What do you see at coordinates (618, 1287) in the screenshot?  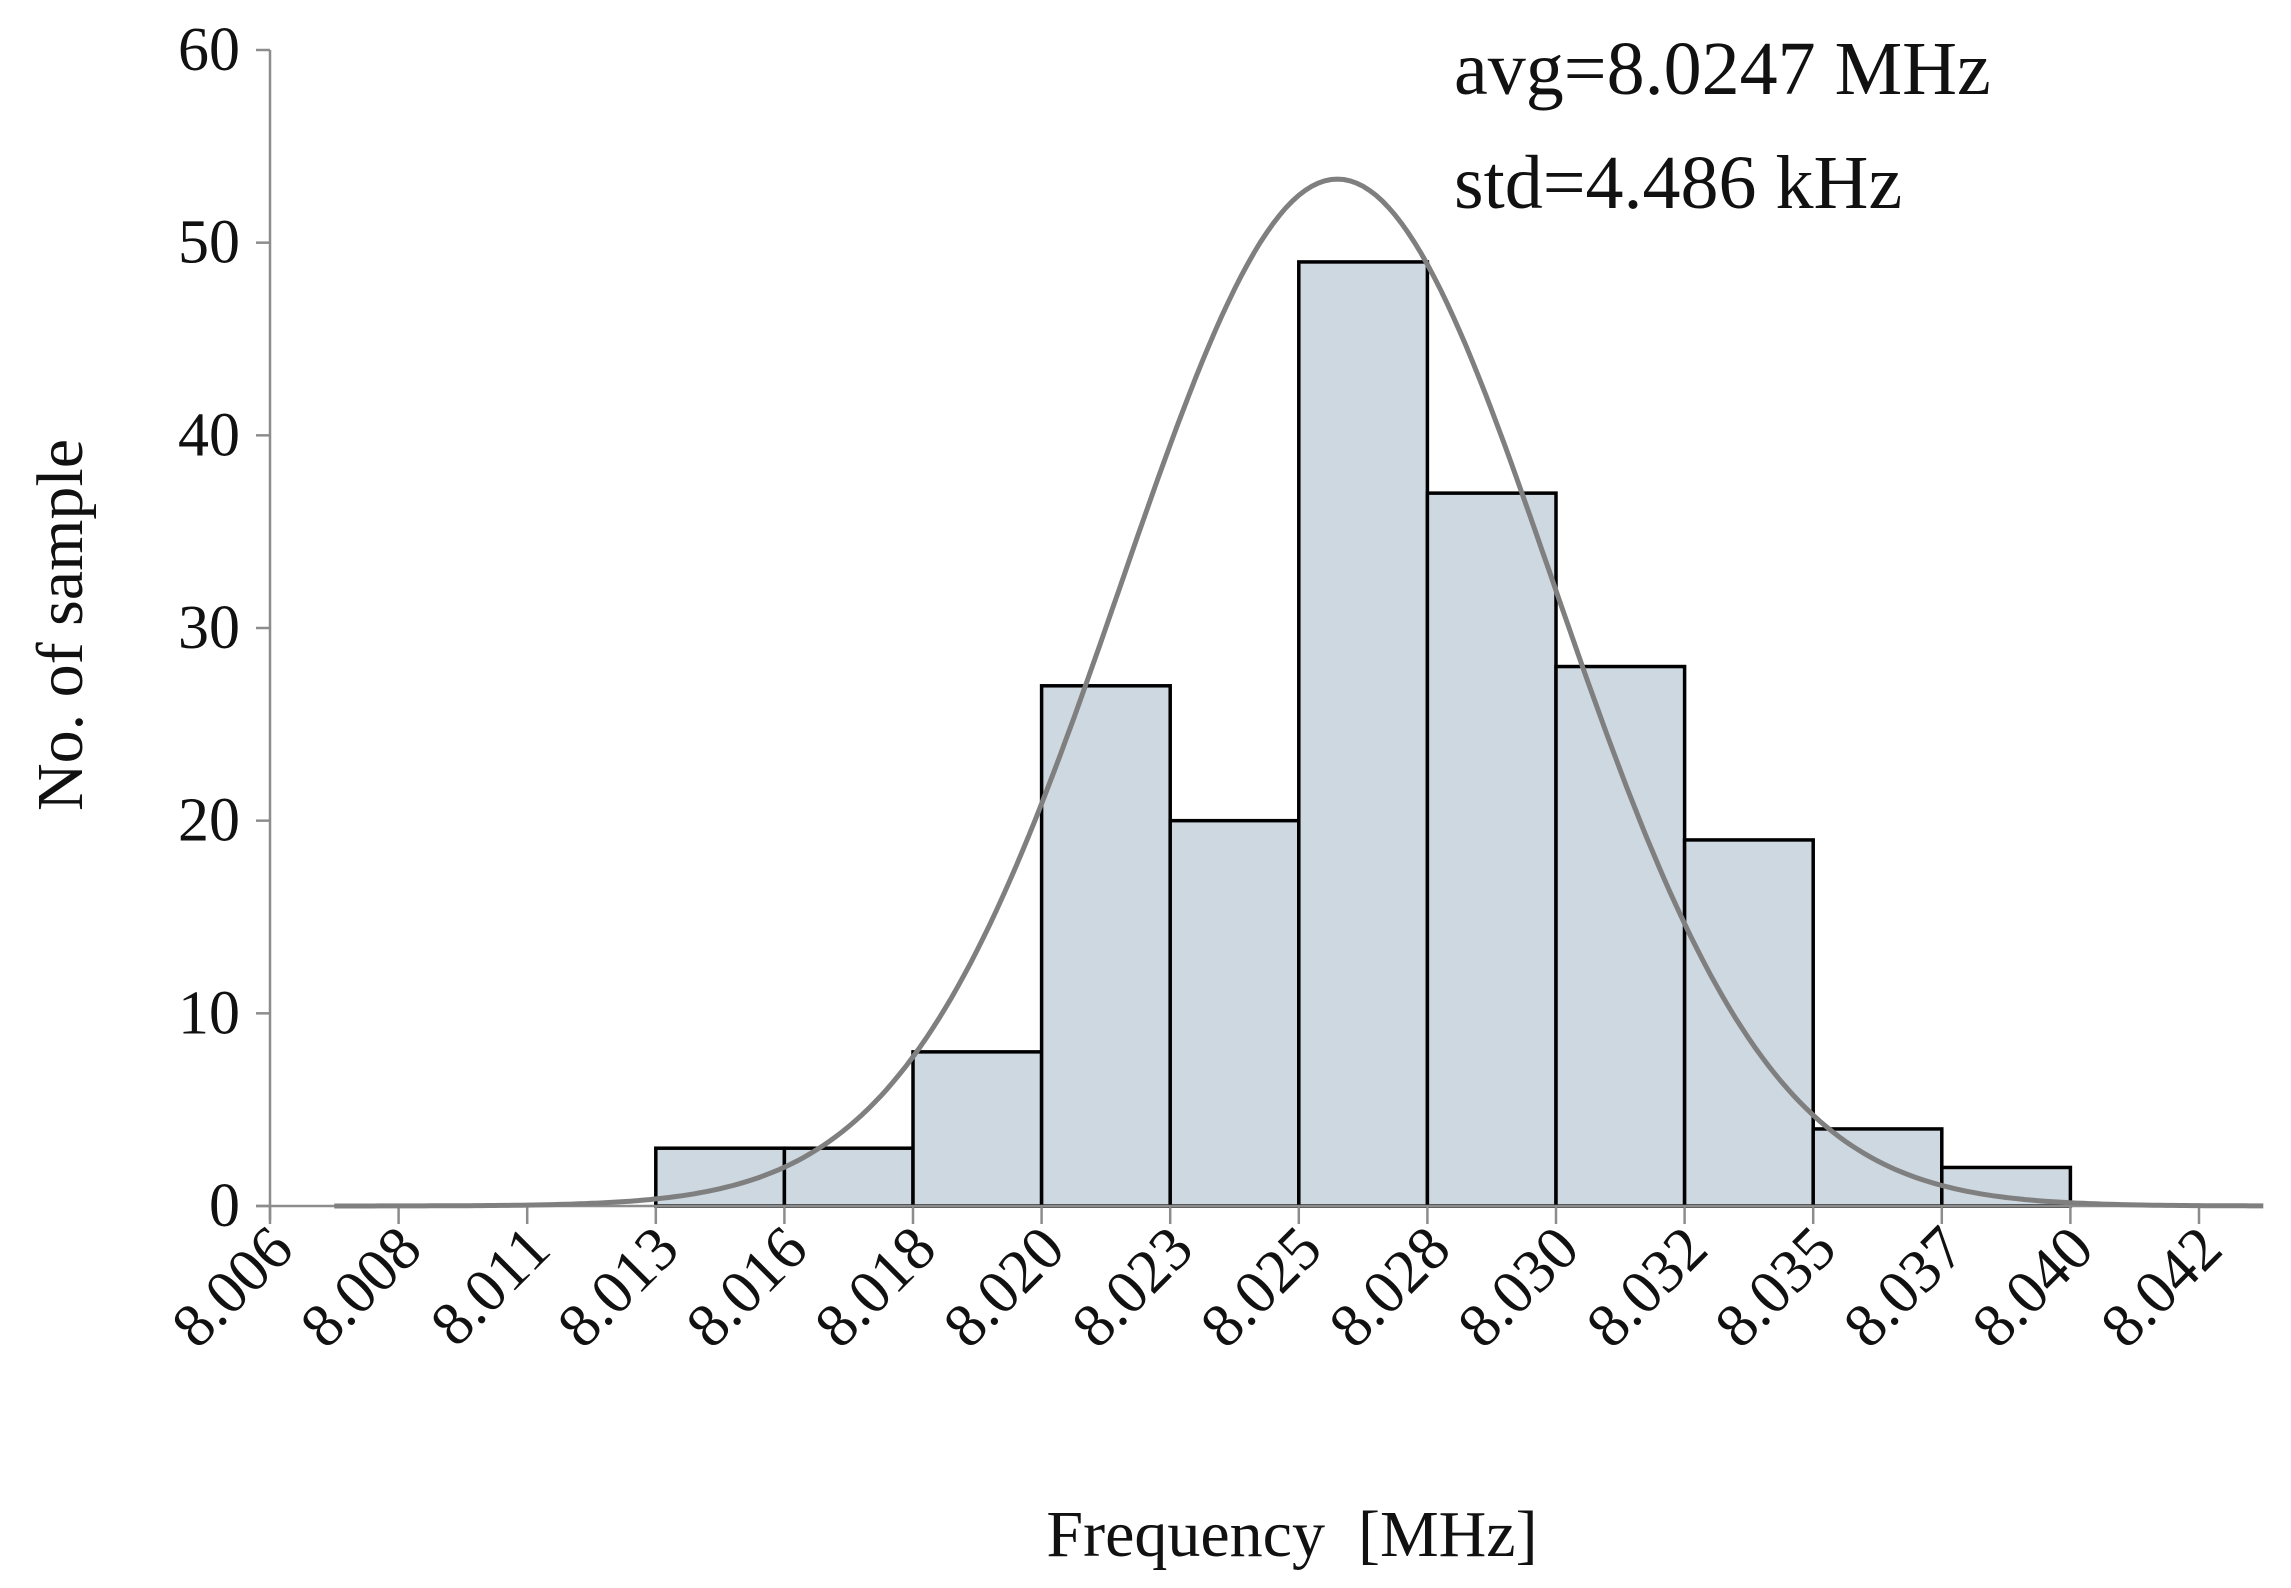 I see `x-tick-label-3: 8.013` at bounding box center [618, 1287].